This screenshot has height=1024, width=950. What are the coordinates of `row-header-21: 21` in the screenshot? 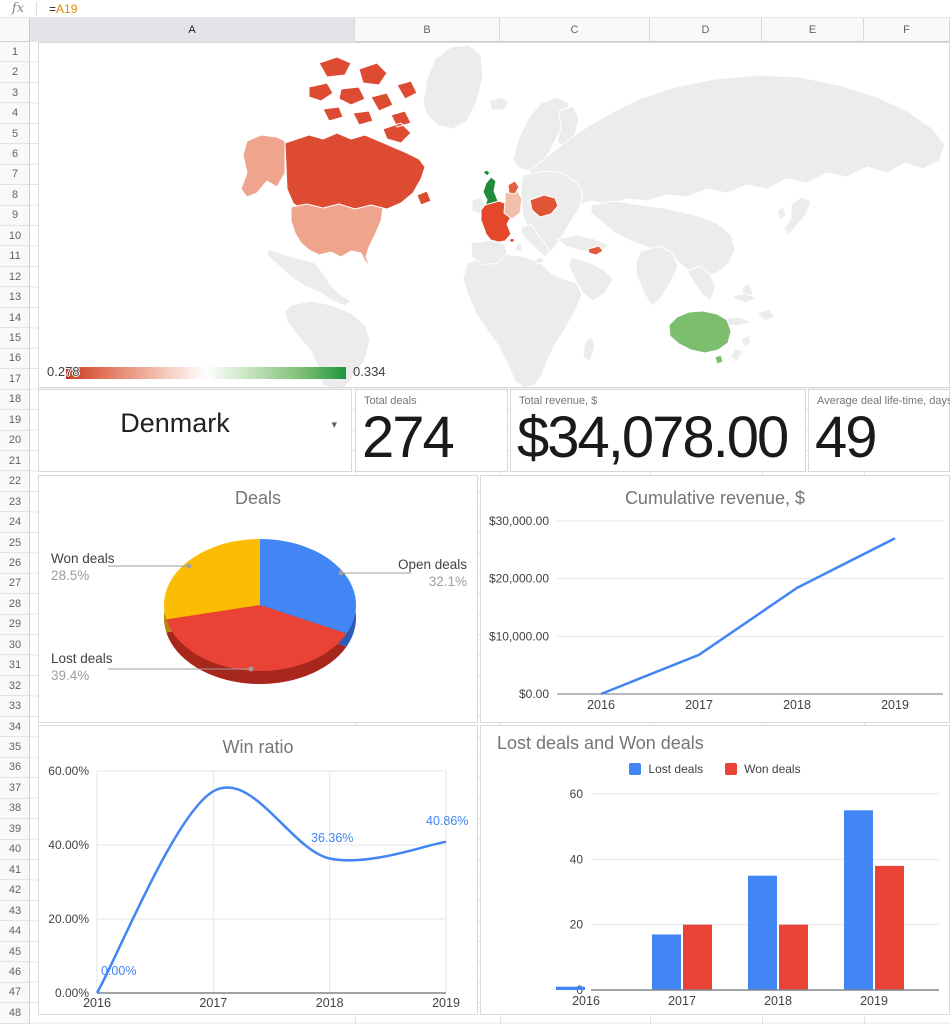 It's located at (14, 461).